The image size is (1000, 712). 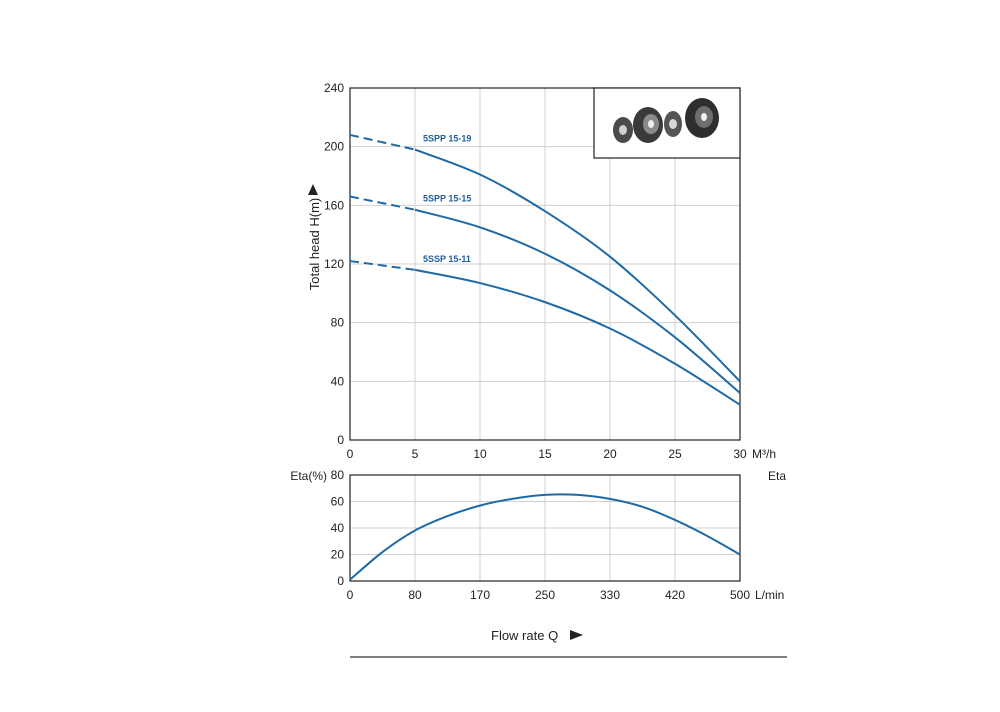 I want to click on efficiency-y-tick-label: 40, so click(x=338, y=528).